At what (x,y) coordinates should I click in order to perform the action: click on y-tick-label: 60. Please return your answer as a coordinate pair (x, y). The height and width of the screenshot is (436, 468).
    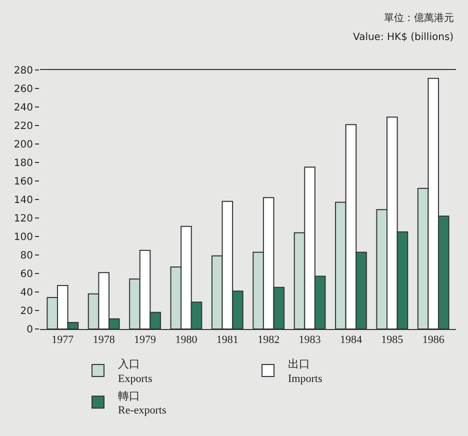
    Looking at the image, I should click on (26, 274).